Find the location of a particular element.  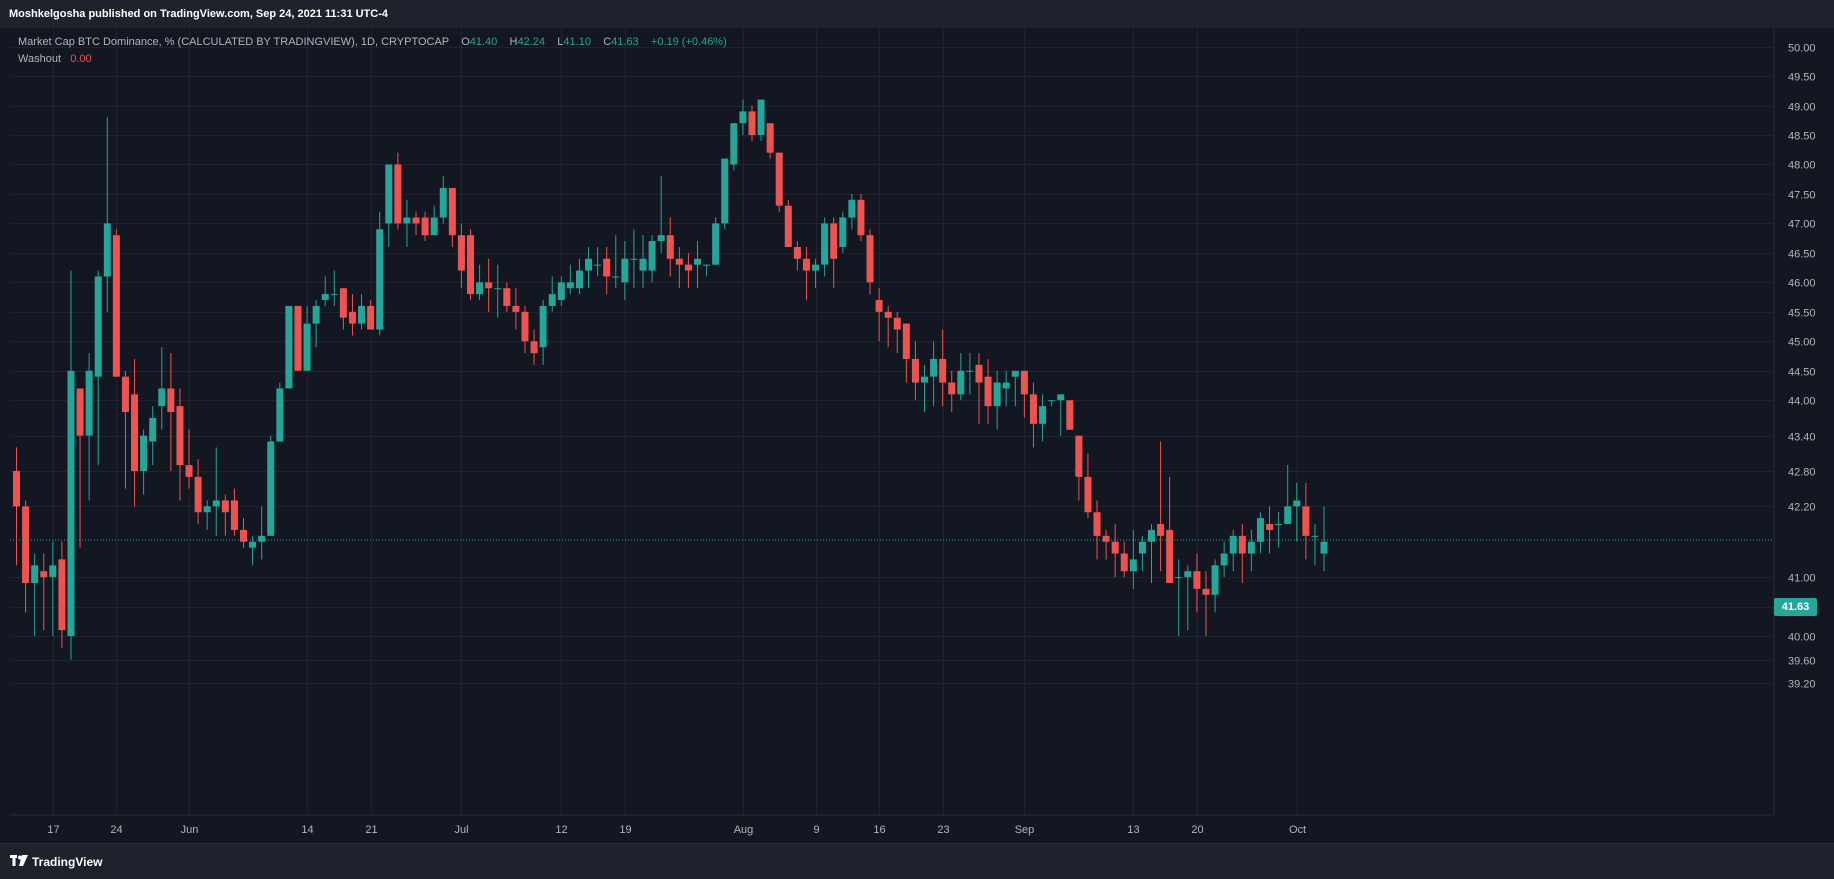

legend-indicator-value: 0.00 is located at coordinates (81, 59).